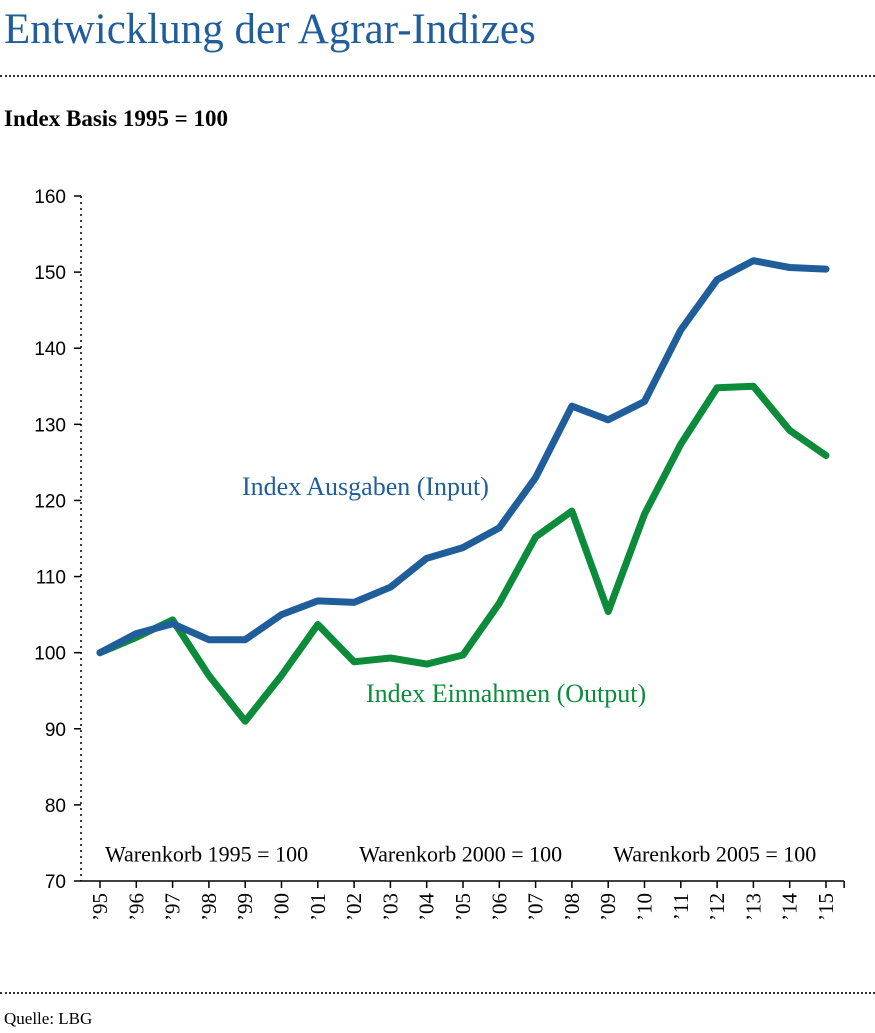 The height and width of the screenshot is (1033, 875). Describe the element at coordinates (50, 197) in the screenshot. I see `y-tick-label: 160` at that location.